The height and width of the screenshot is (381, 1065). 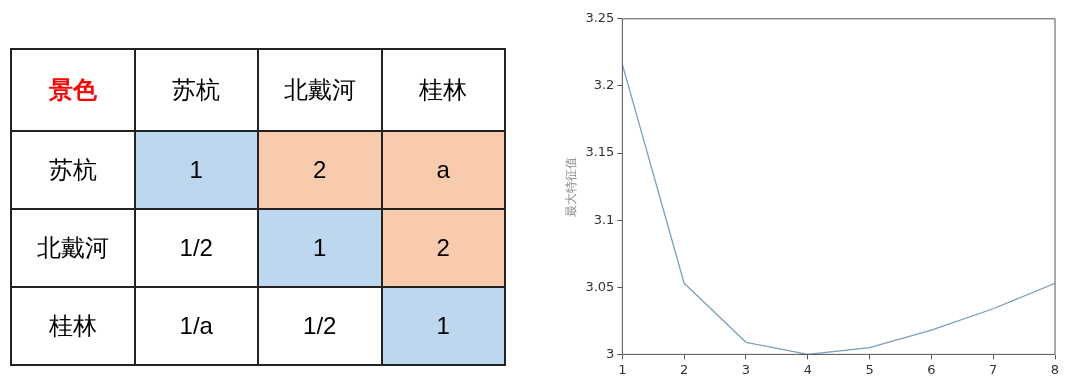 I want to click on x-tick-label: 5, so click(x=869, y=369).